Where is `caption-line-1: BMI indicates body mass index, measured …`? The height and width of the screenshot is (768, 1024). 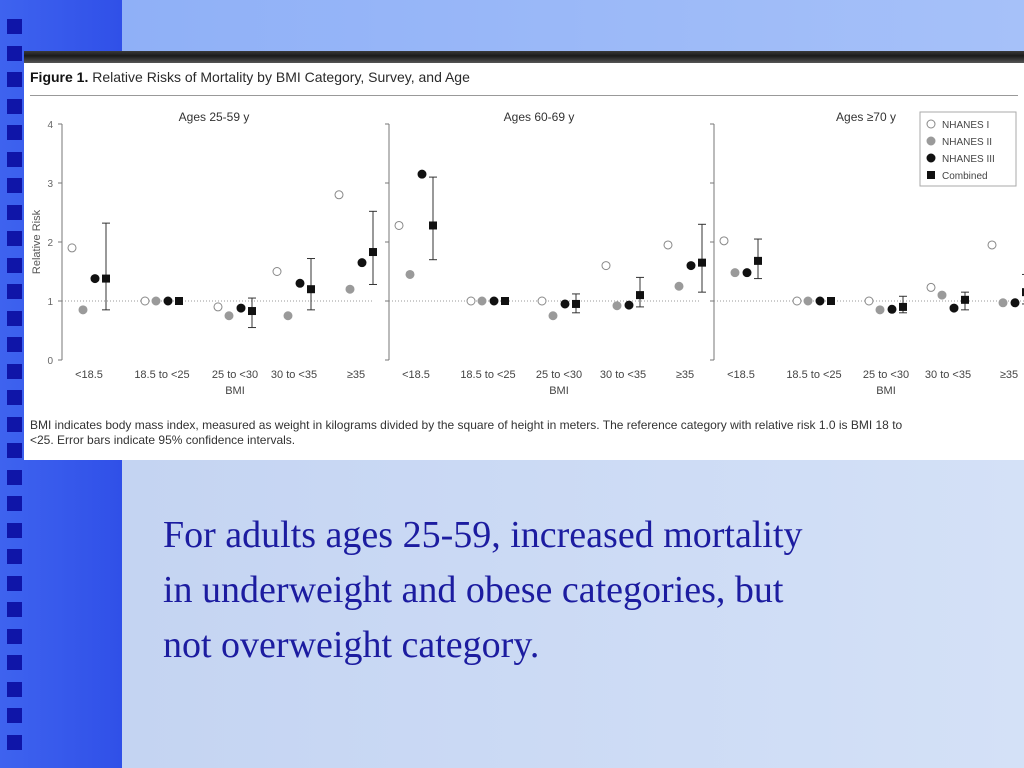
caption-line-1: BMI indicates body mass index, measured … is located at coordinates (466, 425).